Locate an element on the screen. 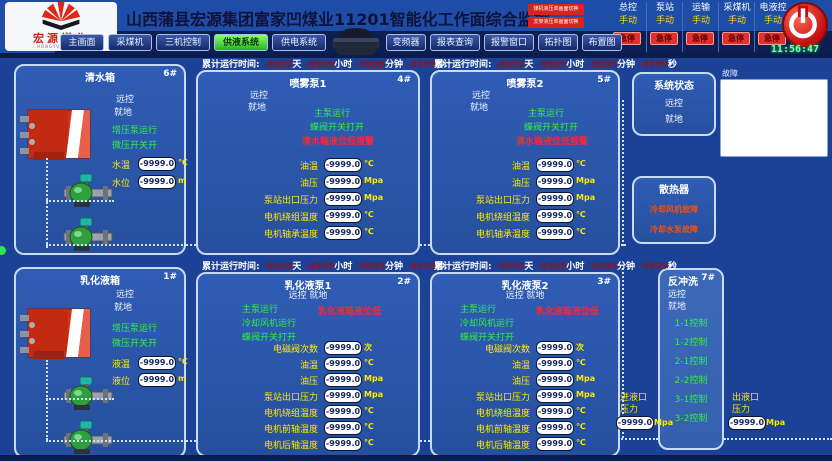  runtime-emulsion2: 累计运行时间: -9999天 -9999小时 -9999分钟 -9999秒 is located at coordinates (555, 267).